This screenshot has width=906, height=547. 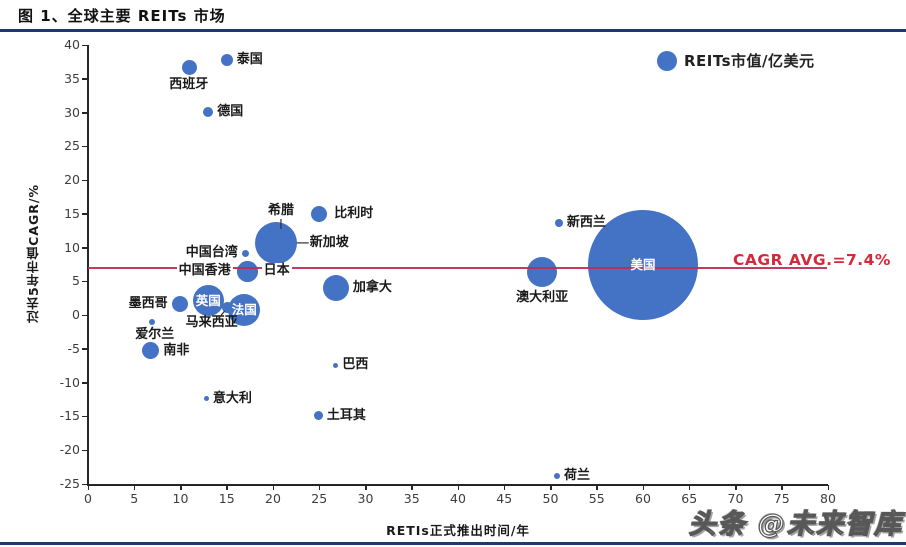 What do you see at coordinates (372, 288) in the screenshot?
I see `bubble-label-canada: 加拿大` at bounding box center [372, 288].